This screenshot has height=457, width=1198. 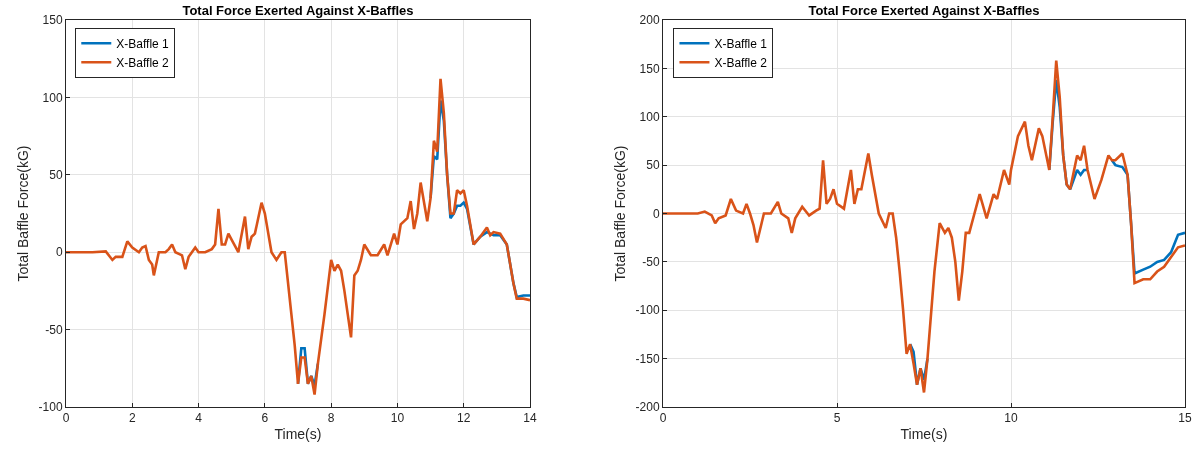 What do you see at coordinates (647, 407) in the screenshot?
I see `y-tick-label: -200` at bounding box center [647, 407].